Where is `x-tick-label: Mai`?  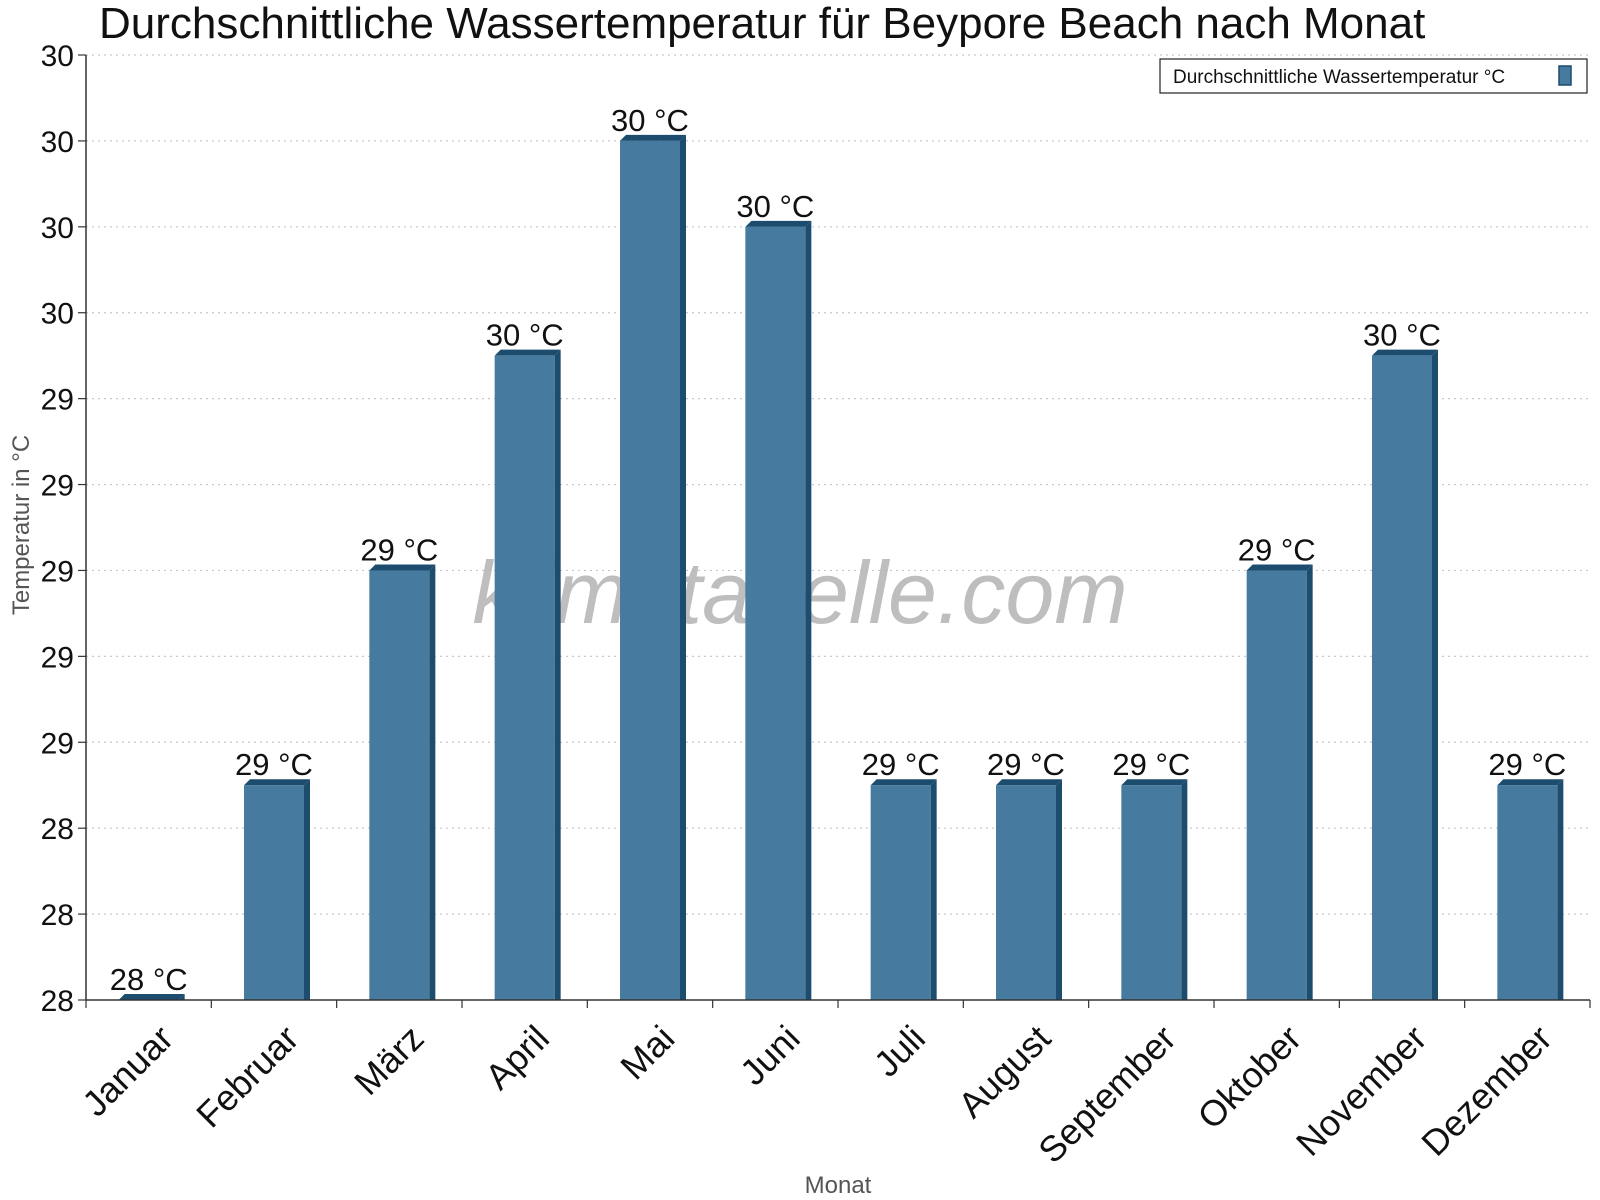
x-tick-label: Mai is located at coordinates (647, 1052).